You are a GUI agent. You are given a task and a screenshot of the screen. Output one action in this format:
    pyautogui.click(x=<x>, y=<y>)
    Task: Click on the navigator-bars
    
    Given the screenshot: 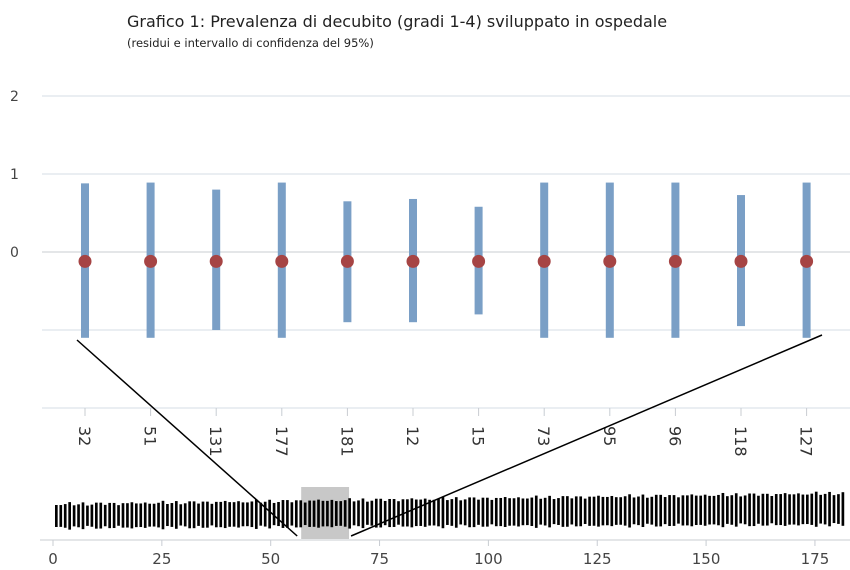 What is the action you would take?
    pyautogui.click(x=450, y=510)
    